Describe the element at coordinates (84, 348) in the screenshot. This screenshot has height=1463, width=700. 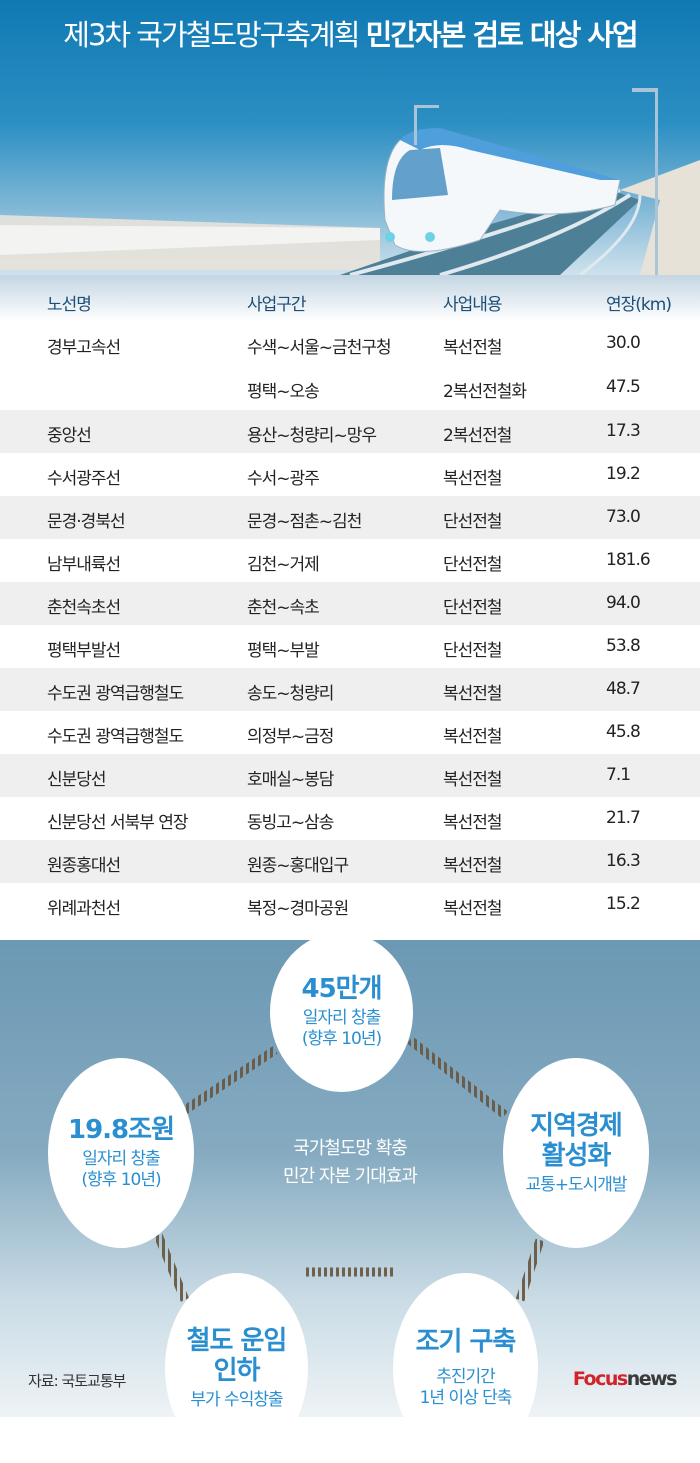
I see `table-cell: 경부고속선` at that location.